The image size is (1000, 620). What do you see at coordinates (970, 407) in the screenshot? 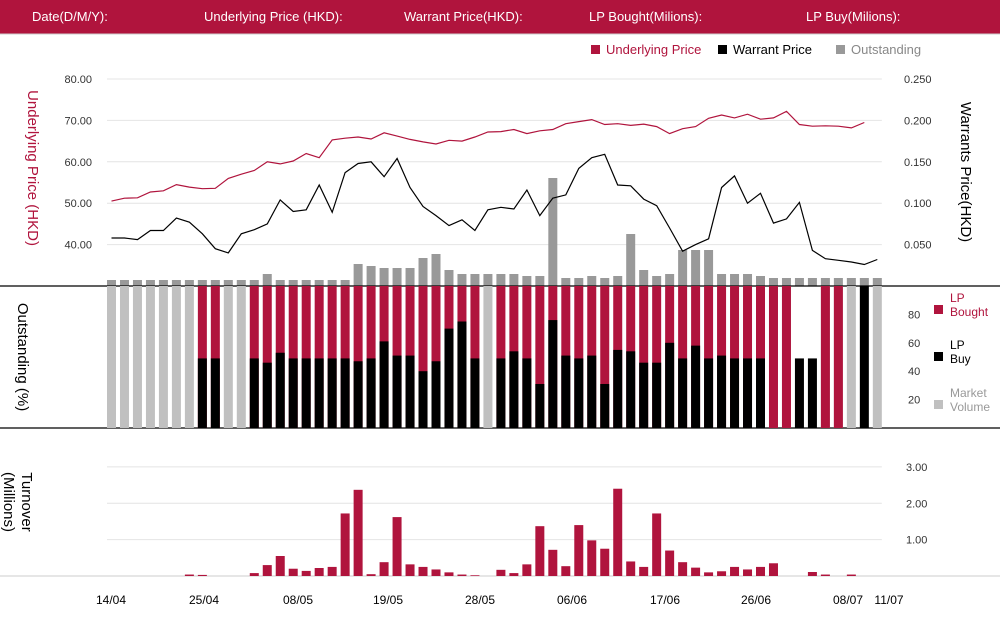
I see `outstanding-legend-label: Volume` at bounding box center [970, 407].